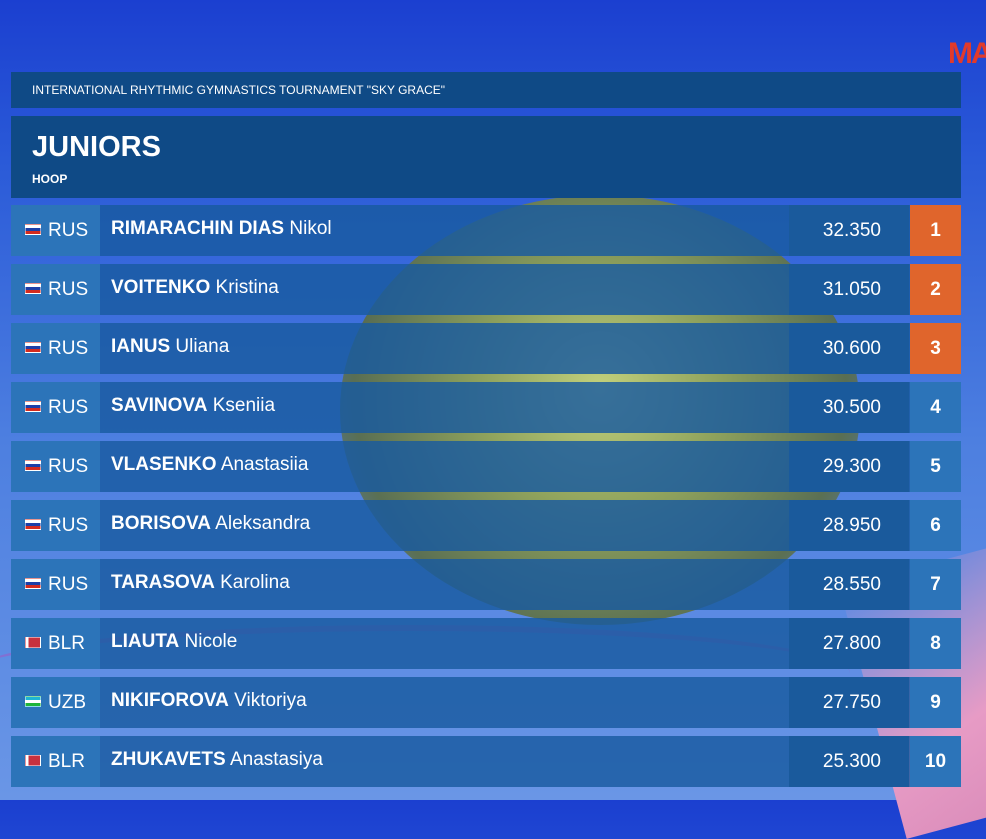 The height and width of the screenshot is (839, 986). What do you see at coordinates (33, 701) in the screenshot?
I see `uzbekistan-flag-icon` at bounding box center [33, 701].